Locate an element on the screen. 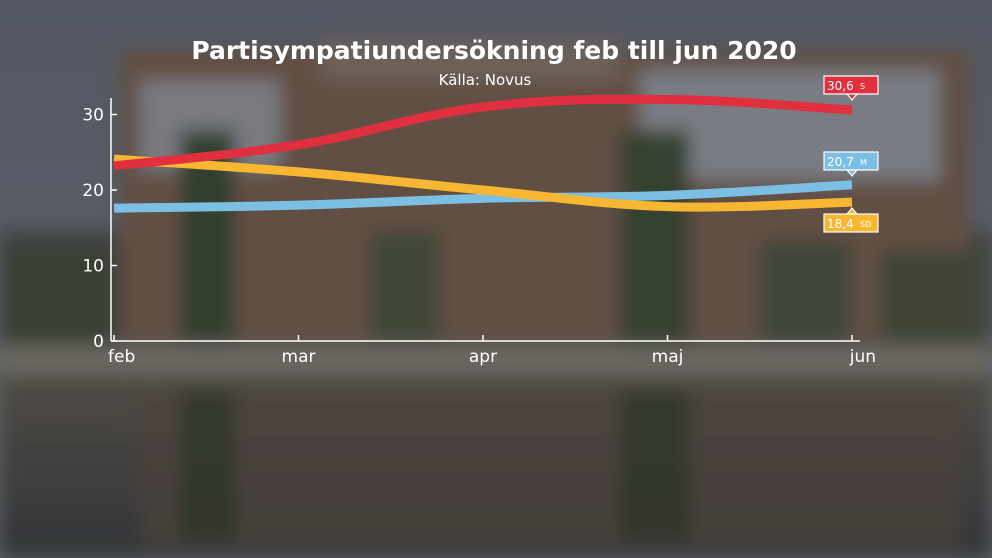 This screenshot has width=992, height=558. end-labels: 30,6 S 20,7 M 18,4 SD is located at coordinates (851, 154).